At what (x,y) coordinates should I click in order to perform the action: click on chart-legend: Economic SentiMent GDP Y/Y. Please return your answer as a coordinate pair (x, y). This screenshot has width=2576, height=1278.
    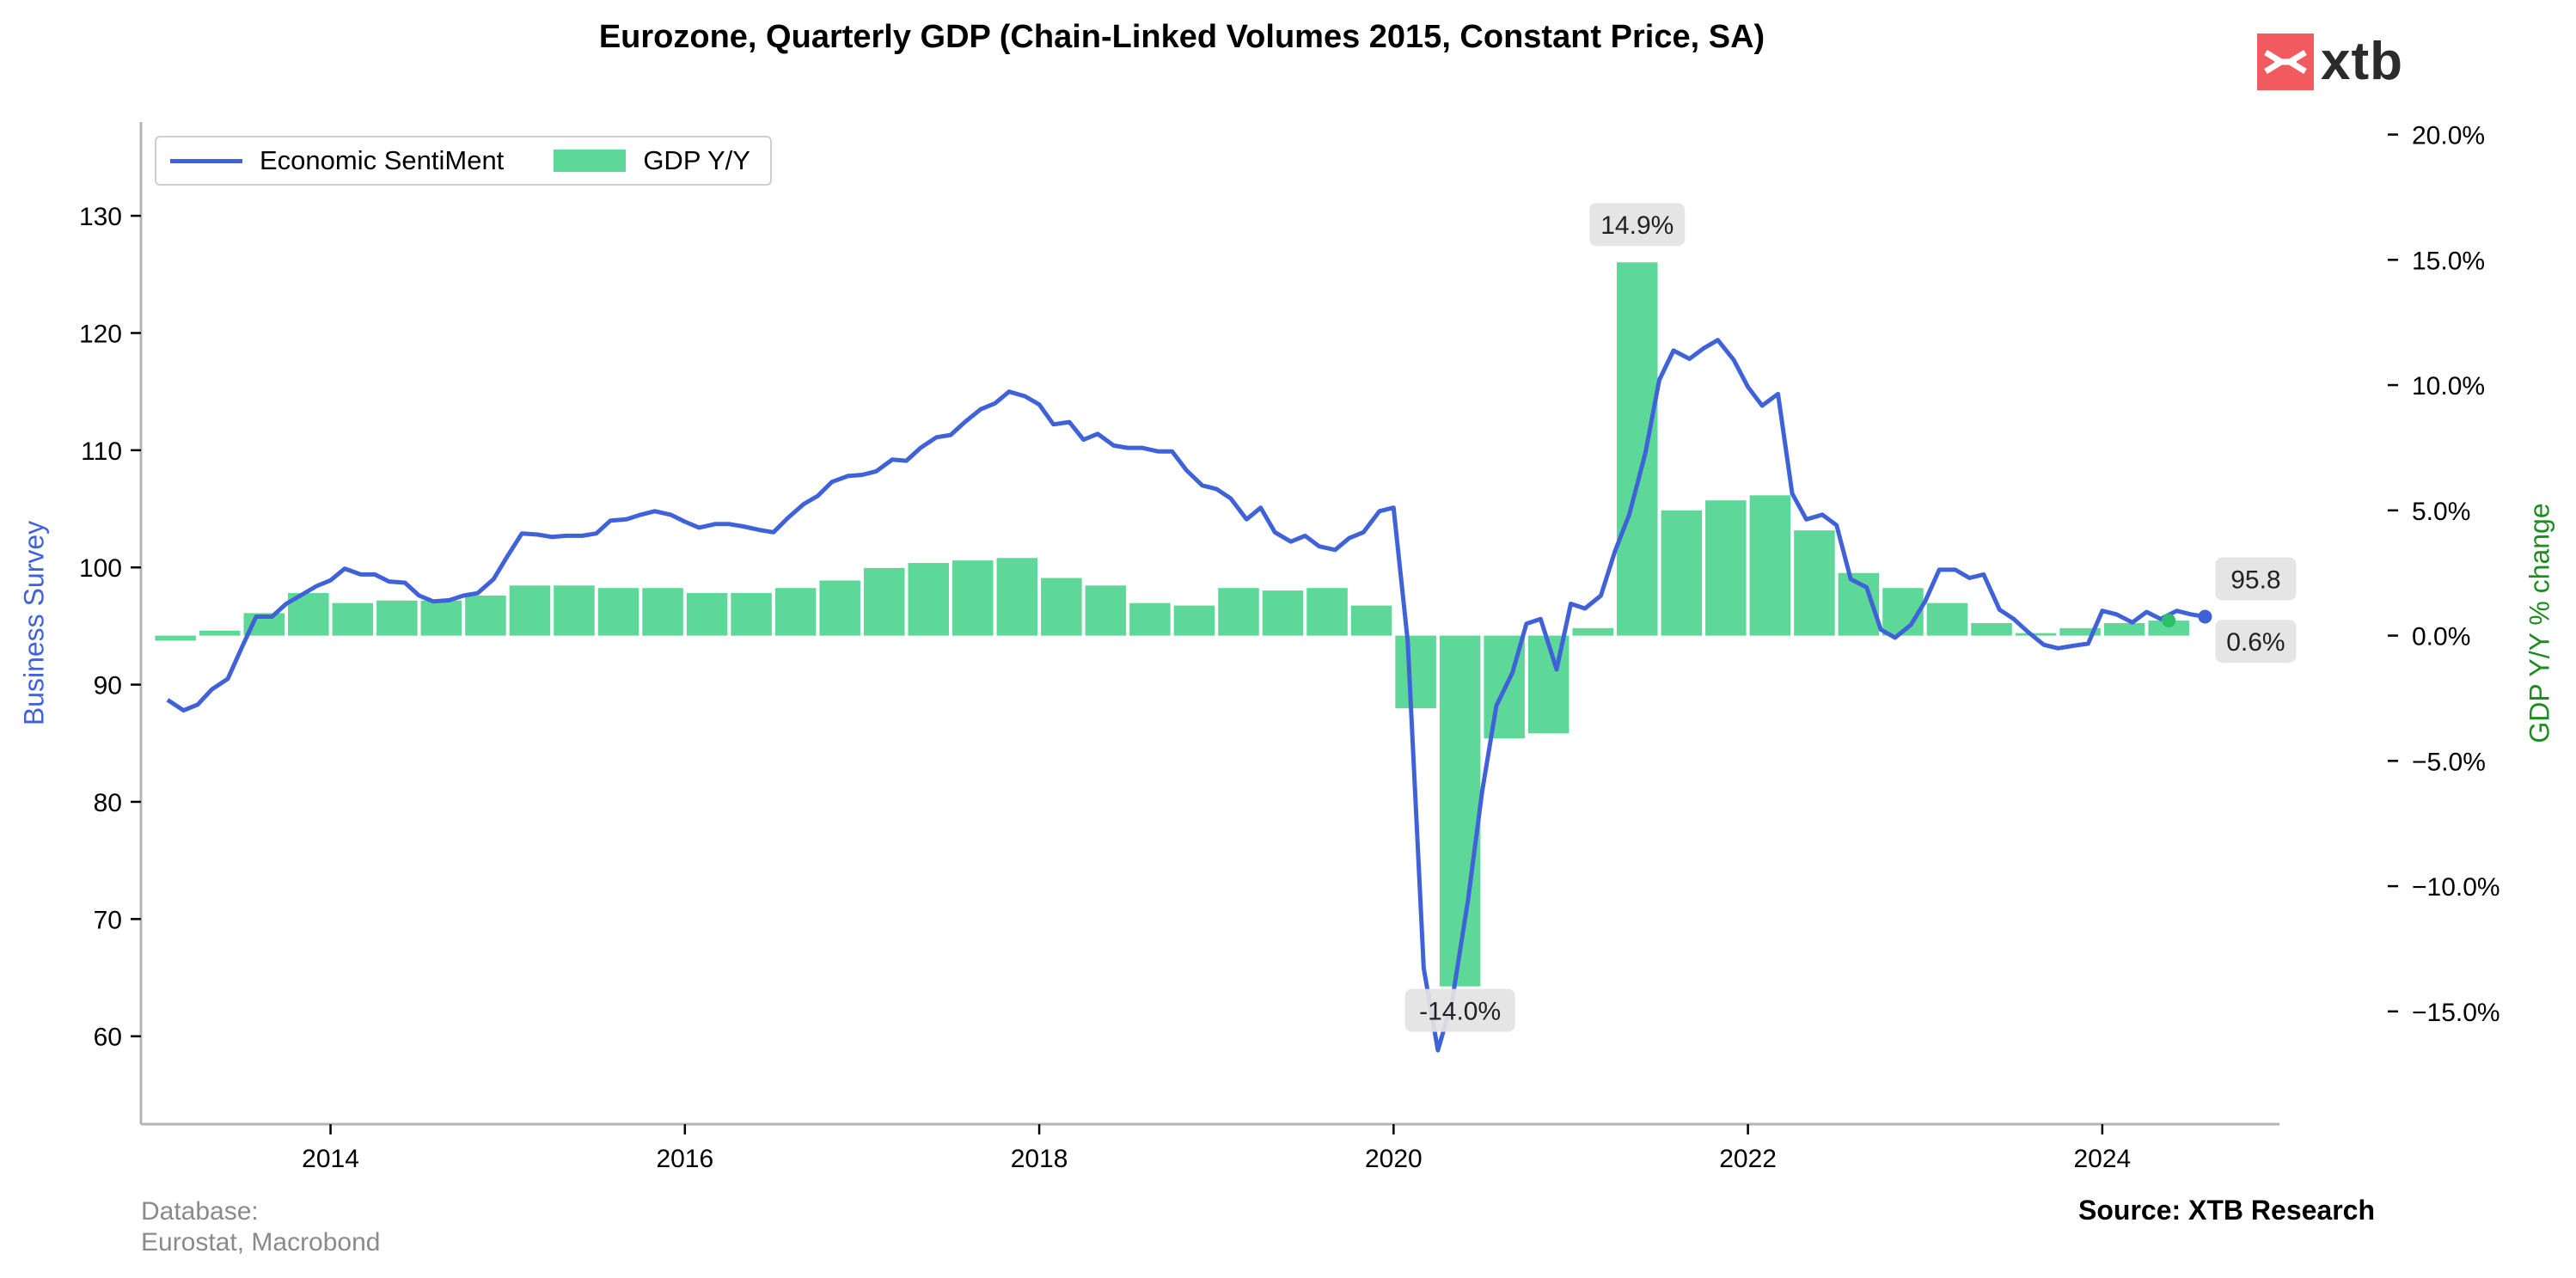
    Looking at the image, I should click on (463, 161).